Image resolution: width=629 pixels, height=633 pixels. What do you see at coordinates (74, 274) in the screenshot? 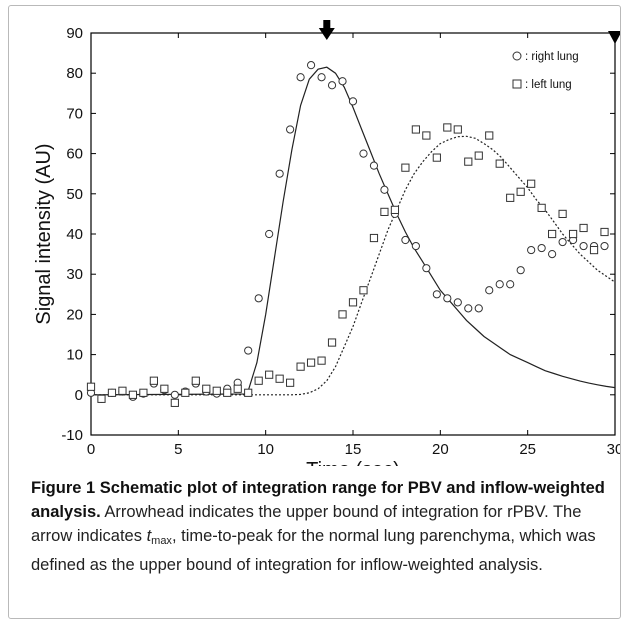
I see `y-tick-label: 30` at bounding box center [74, 274].